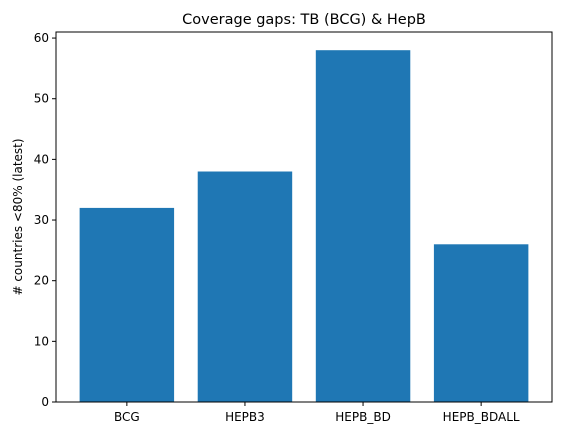  I want to click on bar-bcg, so click(127, 304).